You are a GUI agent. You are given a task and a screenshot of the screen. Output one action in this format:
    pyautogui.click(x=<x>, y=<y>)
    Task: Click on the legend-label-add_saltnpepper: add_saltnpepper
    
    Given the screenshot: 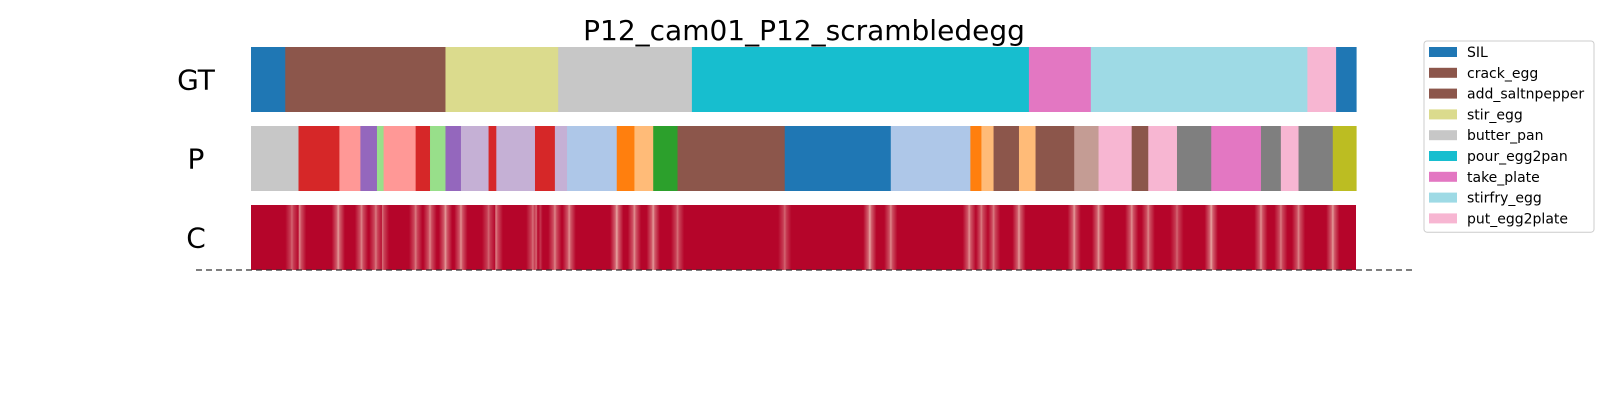 What is the action you would take?
    pyautogui.click(x=1525, y=95)
    